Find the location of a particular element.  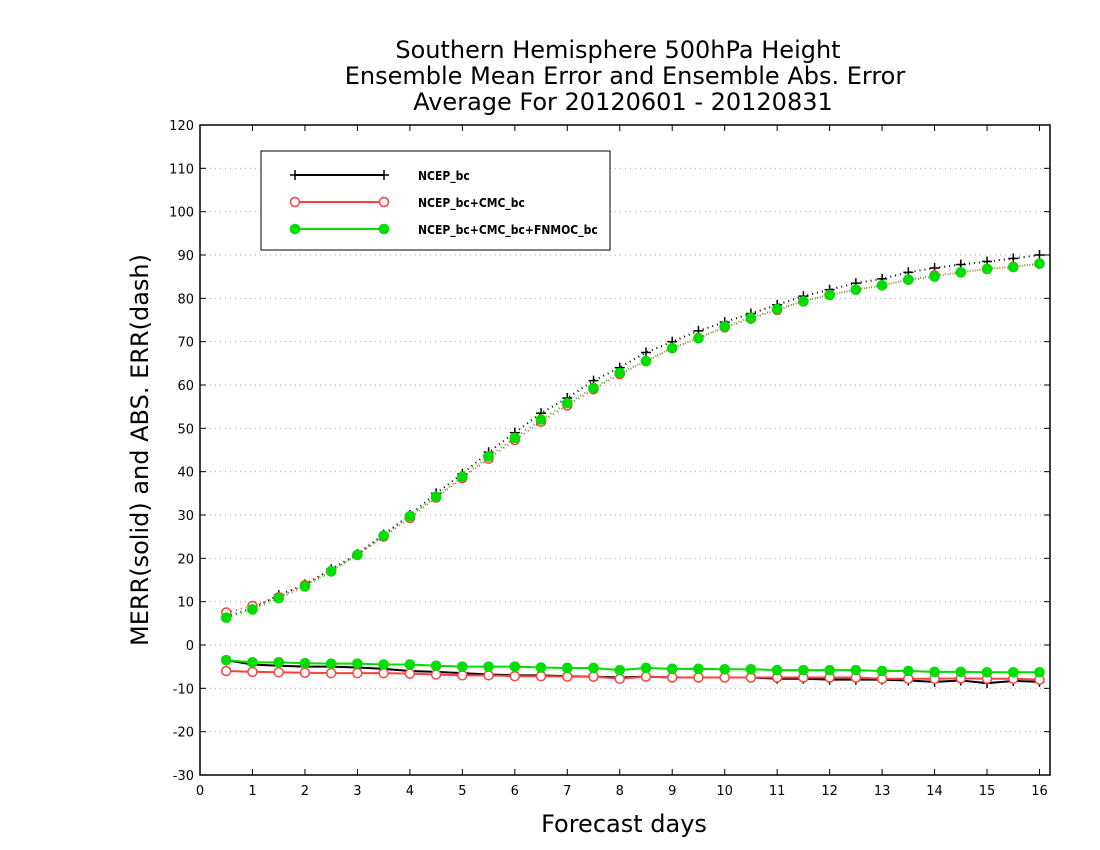

legend-label: NCEP_bc is located at coordinates (444, 176).